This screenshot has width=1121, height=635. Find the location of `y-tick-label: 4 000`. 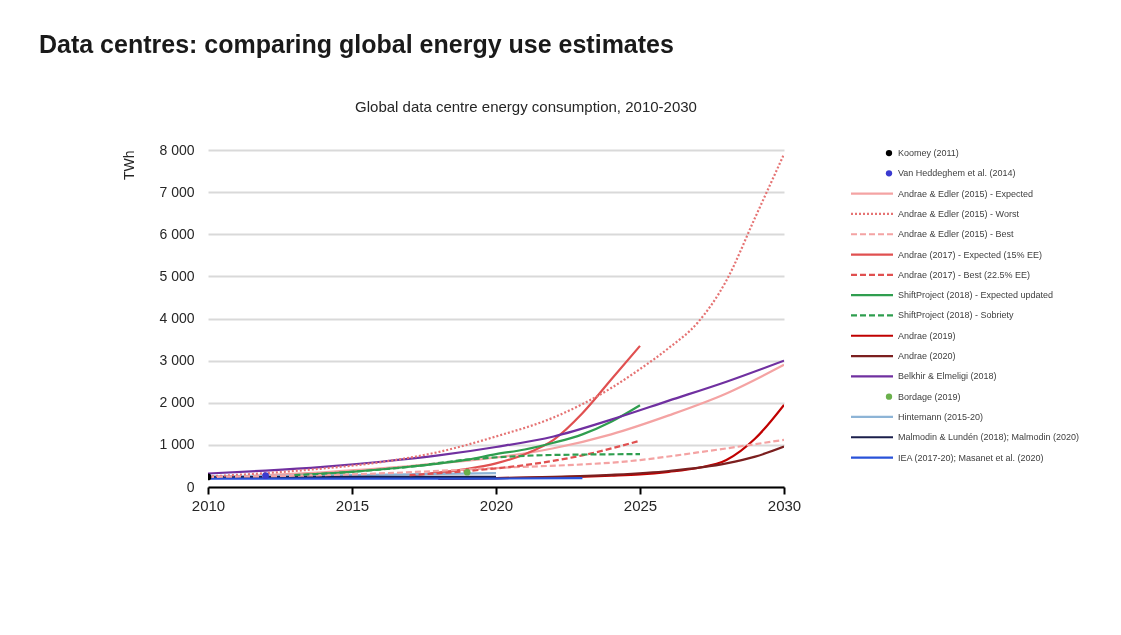

y-tick-label: 4 000 is located at coordinates (177, 318).